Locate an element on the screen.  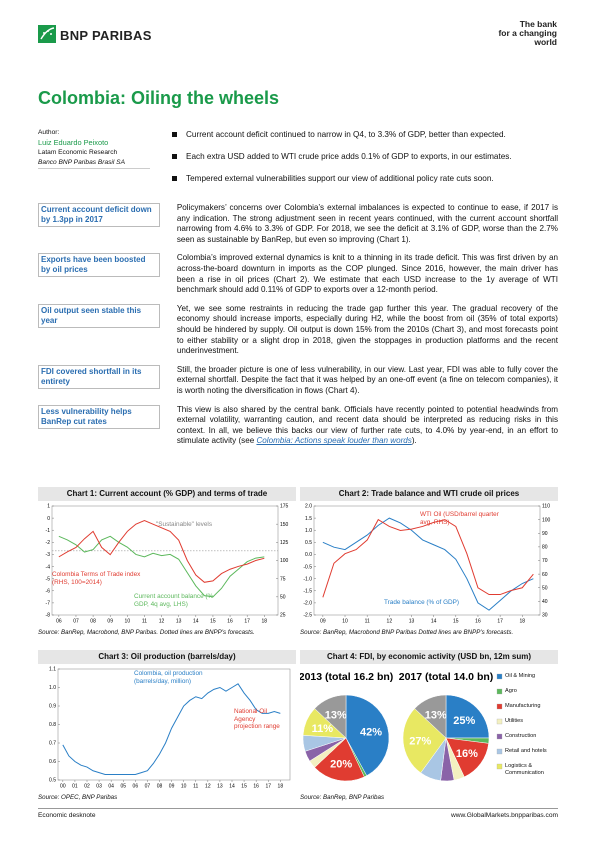
series-label: Trade balance (% of GDP) is located at coordinates (422, 602).